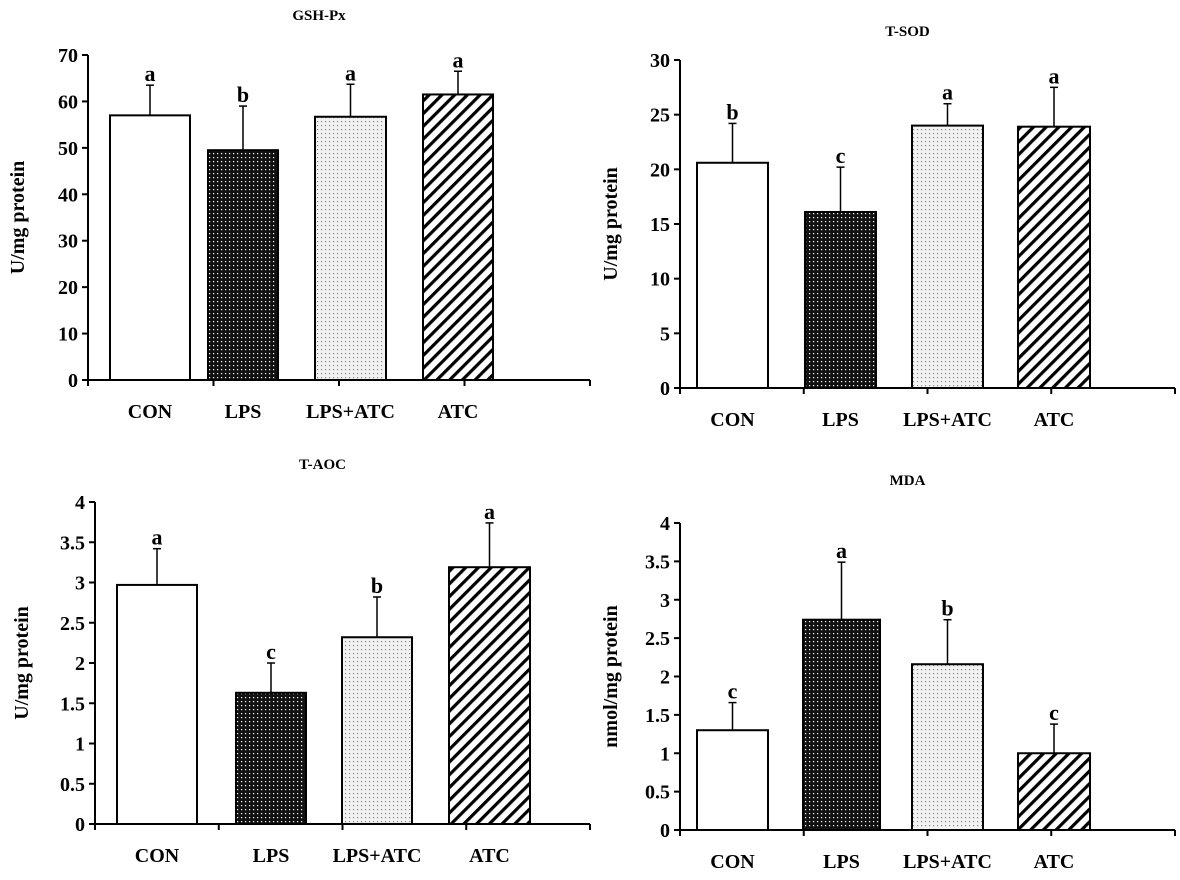 This screenshot has height=880, width=1180. What do you see at coordinates (665, 334) in the screenshot?
I see `y-tick-label: 5` at bounding box center [665, 334].